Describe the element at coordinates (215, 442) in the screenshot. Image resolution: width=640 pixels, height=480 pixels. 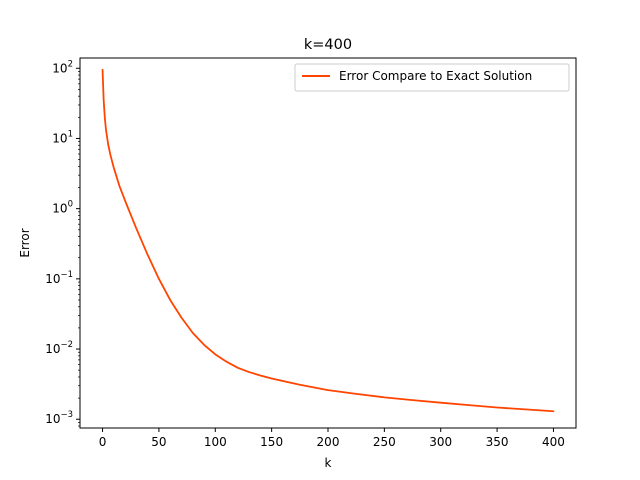
I see `x-tick-label: 100` at that location.